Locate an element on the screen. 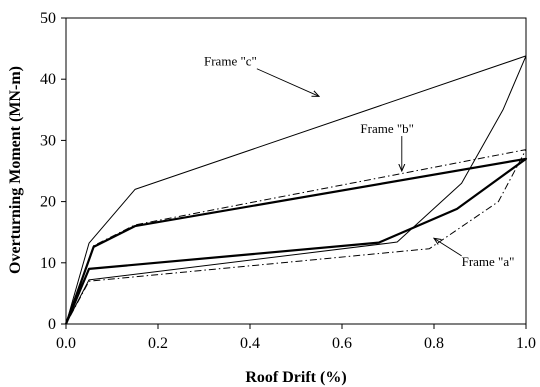  x-axis-title: Roof Drift (%) is located at coordinates (295, 377).